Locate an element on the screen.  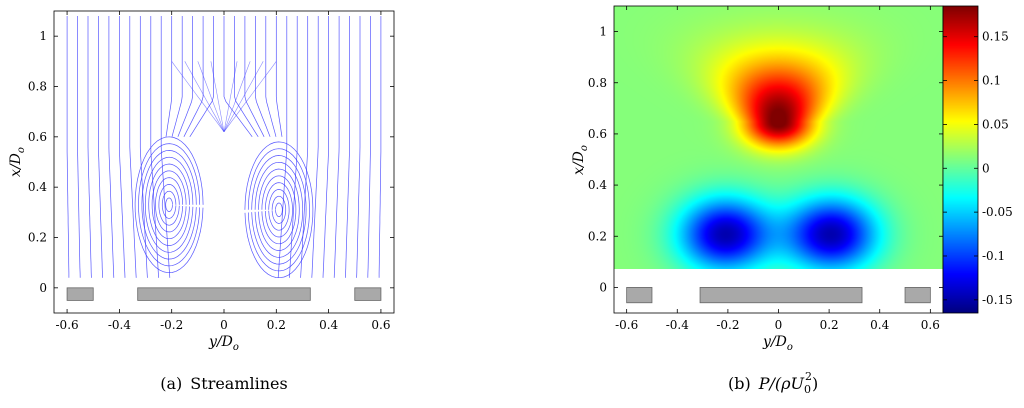
panel-a-xlabel: y/Do is located at coordinates (223, 343).